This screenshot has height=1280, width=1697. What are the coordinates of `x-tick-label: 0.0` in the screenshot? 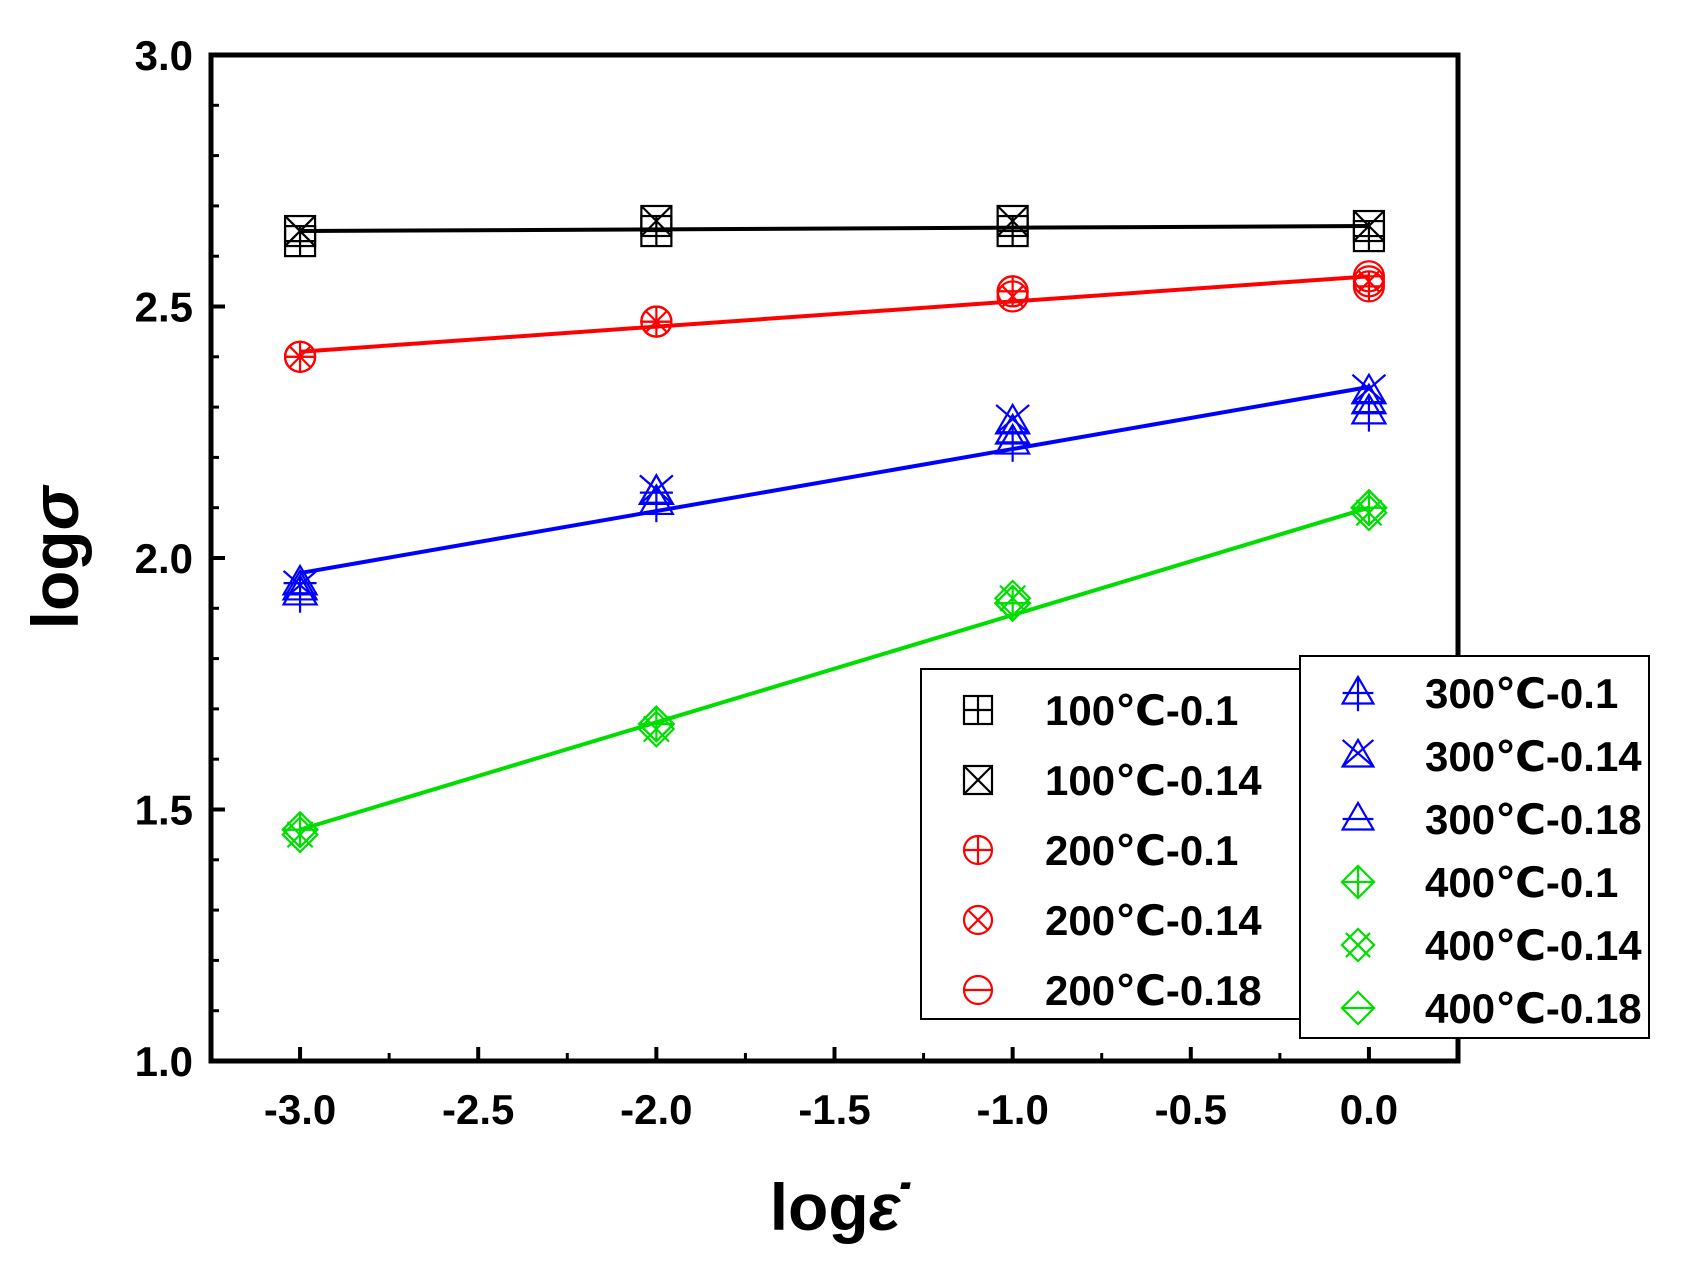 It's located at (1369, 1109).